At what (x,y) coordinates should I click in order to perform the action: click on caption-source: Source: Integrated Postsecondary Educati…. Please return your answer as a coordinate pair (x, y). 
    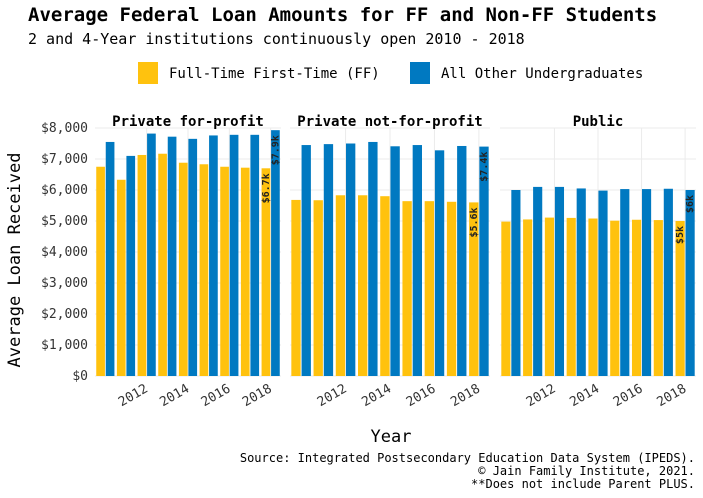
    Looking at the image, I should click on (467, 458).